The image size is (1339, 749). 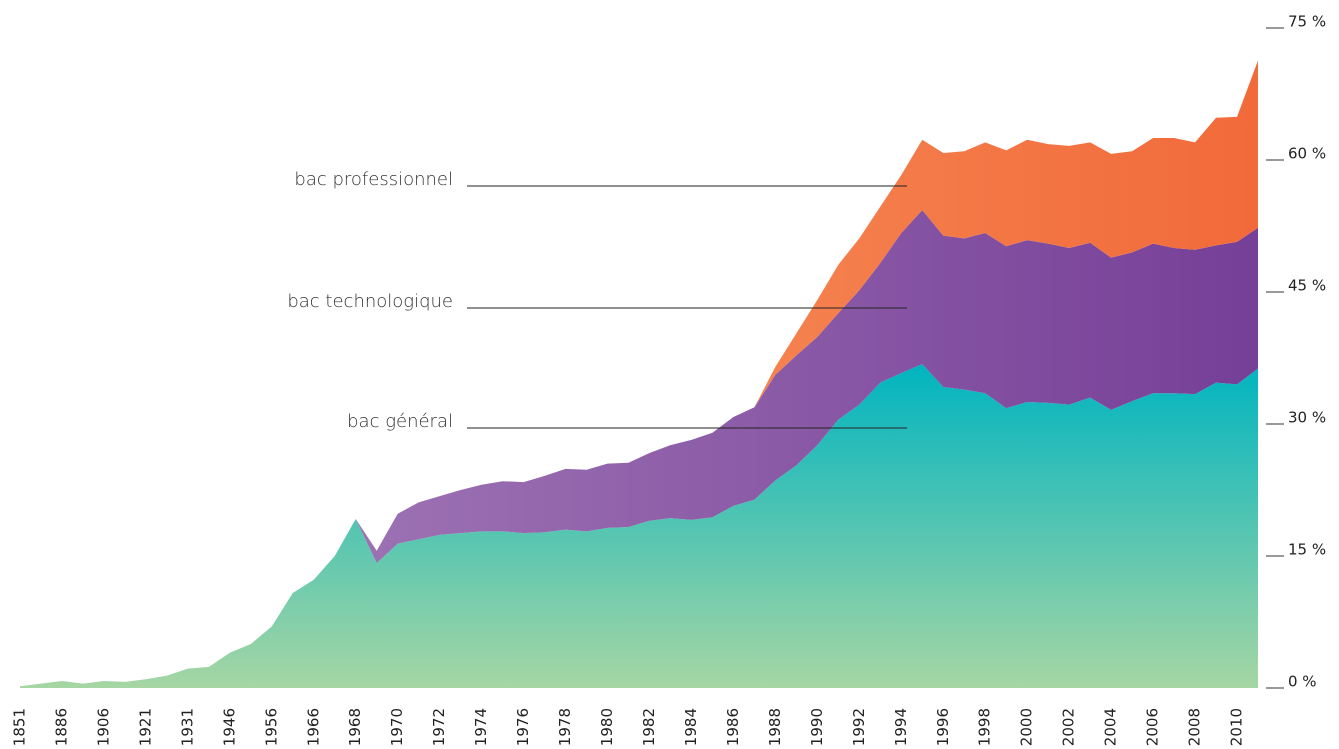 What do you see at coordinates (523, 727) in the screenshot?
I see `x-tick-label: 1976` at bounding box center [523, 727].